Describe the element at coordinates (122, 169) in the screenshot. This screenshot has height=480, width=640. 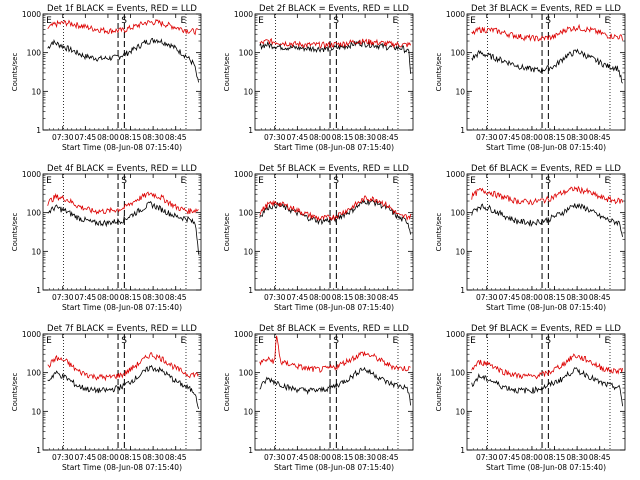
I see `panel-title: Det 4f BLACK = Events, RED = LLD` at that location.